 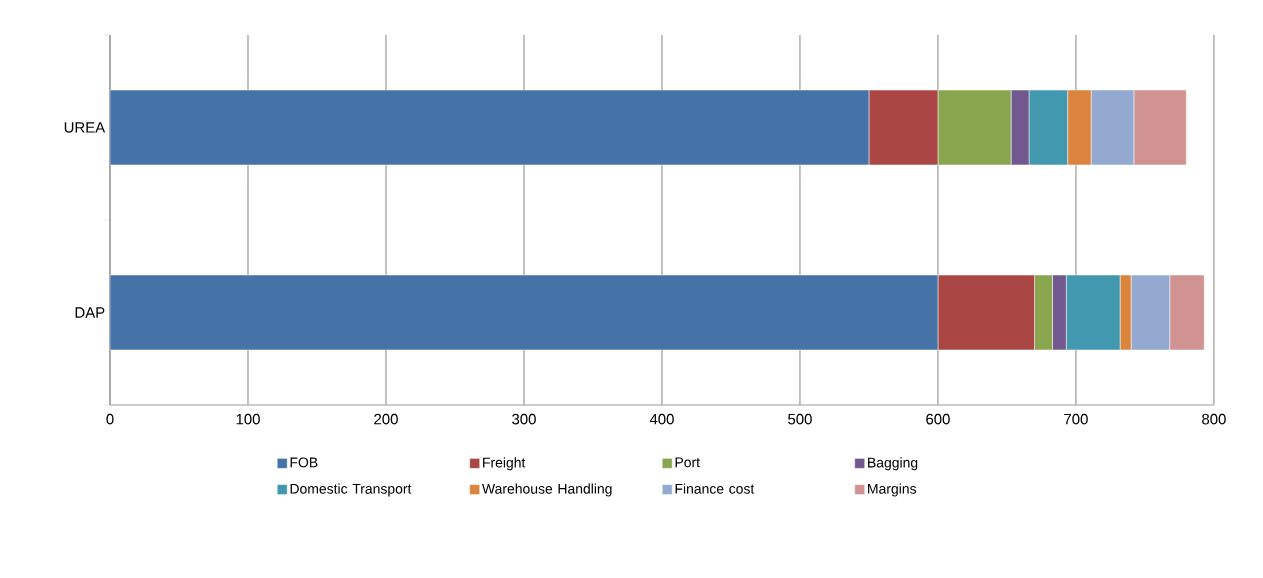 I want to click on legend-label: Freight, so click(x=504, y=464).